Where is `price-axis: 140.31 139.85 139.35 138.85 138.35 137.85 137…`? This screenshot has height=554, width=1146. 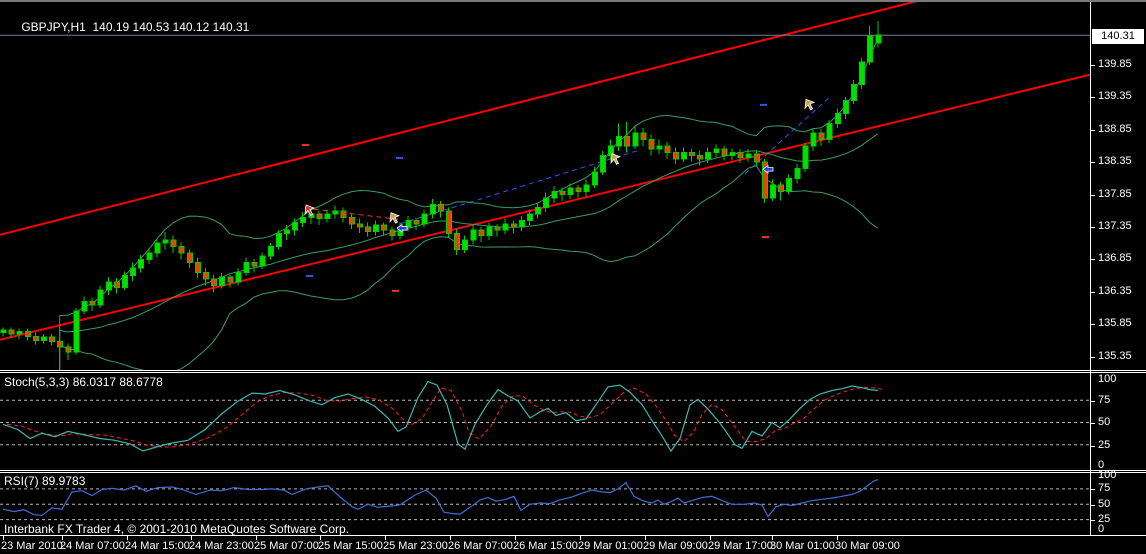
price-axis: 140.31 139.85 139.35 138.85 138.35 137.85 137… is located at coordinates (1118, 268).